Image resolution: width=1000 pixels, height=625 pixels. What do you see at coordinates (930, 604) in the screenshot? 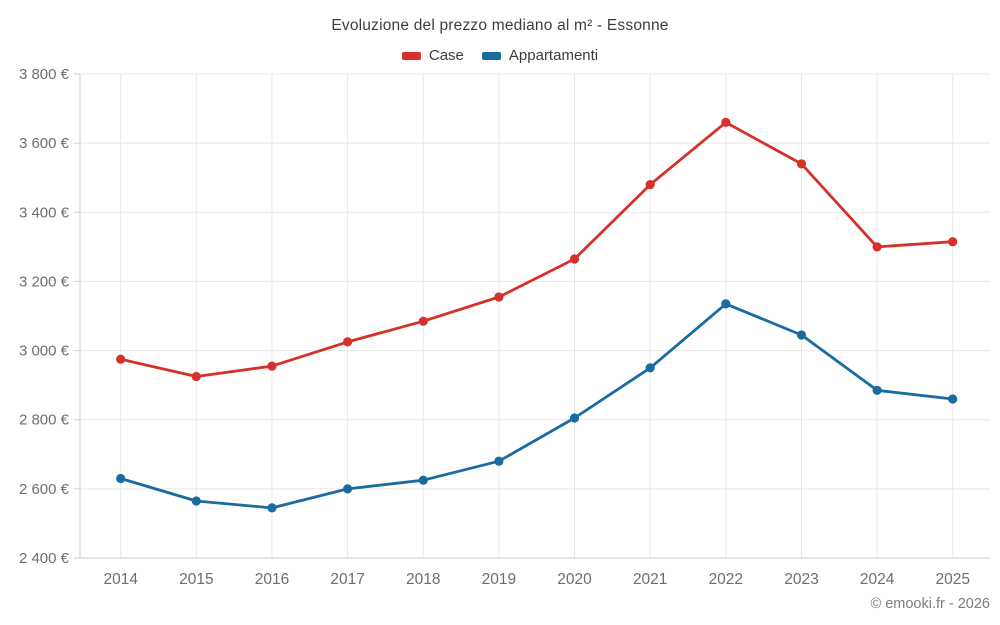
I see `copyright-text: © emooki.fr - 2026` at bounding box center [930, 604].